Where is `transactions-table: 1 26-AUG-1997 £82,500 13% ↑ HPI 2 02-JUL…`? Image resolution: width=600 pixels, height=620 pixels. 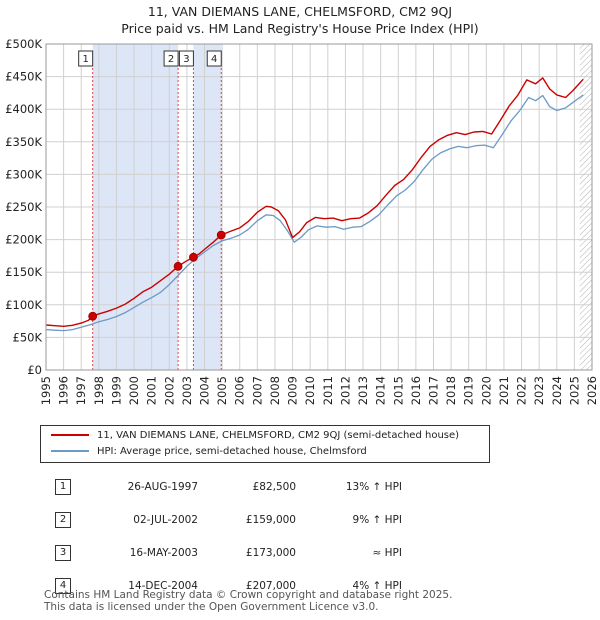 transactions-table: 1 26-AUG-1997 £82,500 13% ↑ HPI 2 02-JUL… is located at coordinates (221, 536).